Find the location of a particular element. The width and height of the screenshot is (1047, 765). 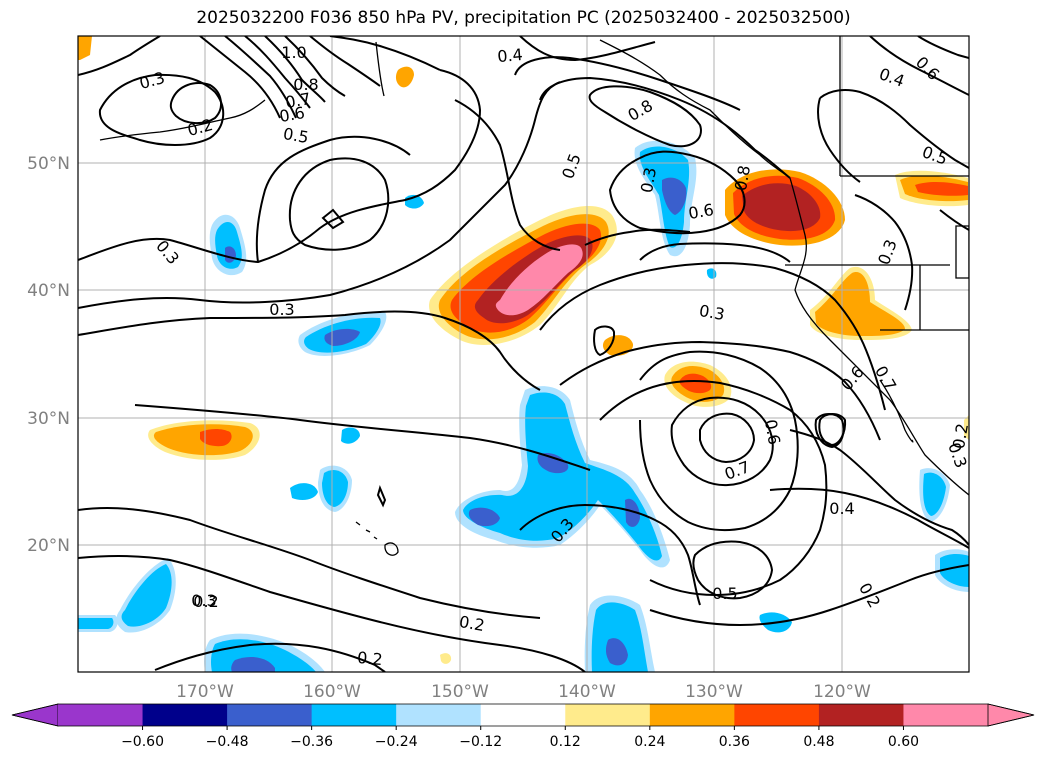

colorbar-tick-label: −0.12 is located at coordinates (480, 742).